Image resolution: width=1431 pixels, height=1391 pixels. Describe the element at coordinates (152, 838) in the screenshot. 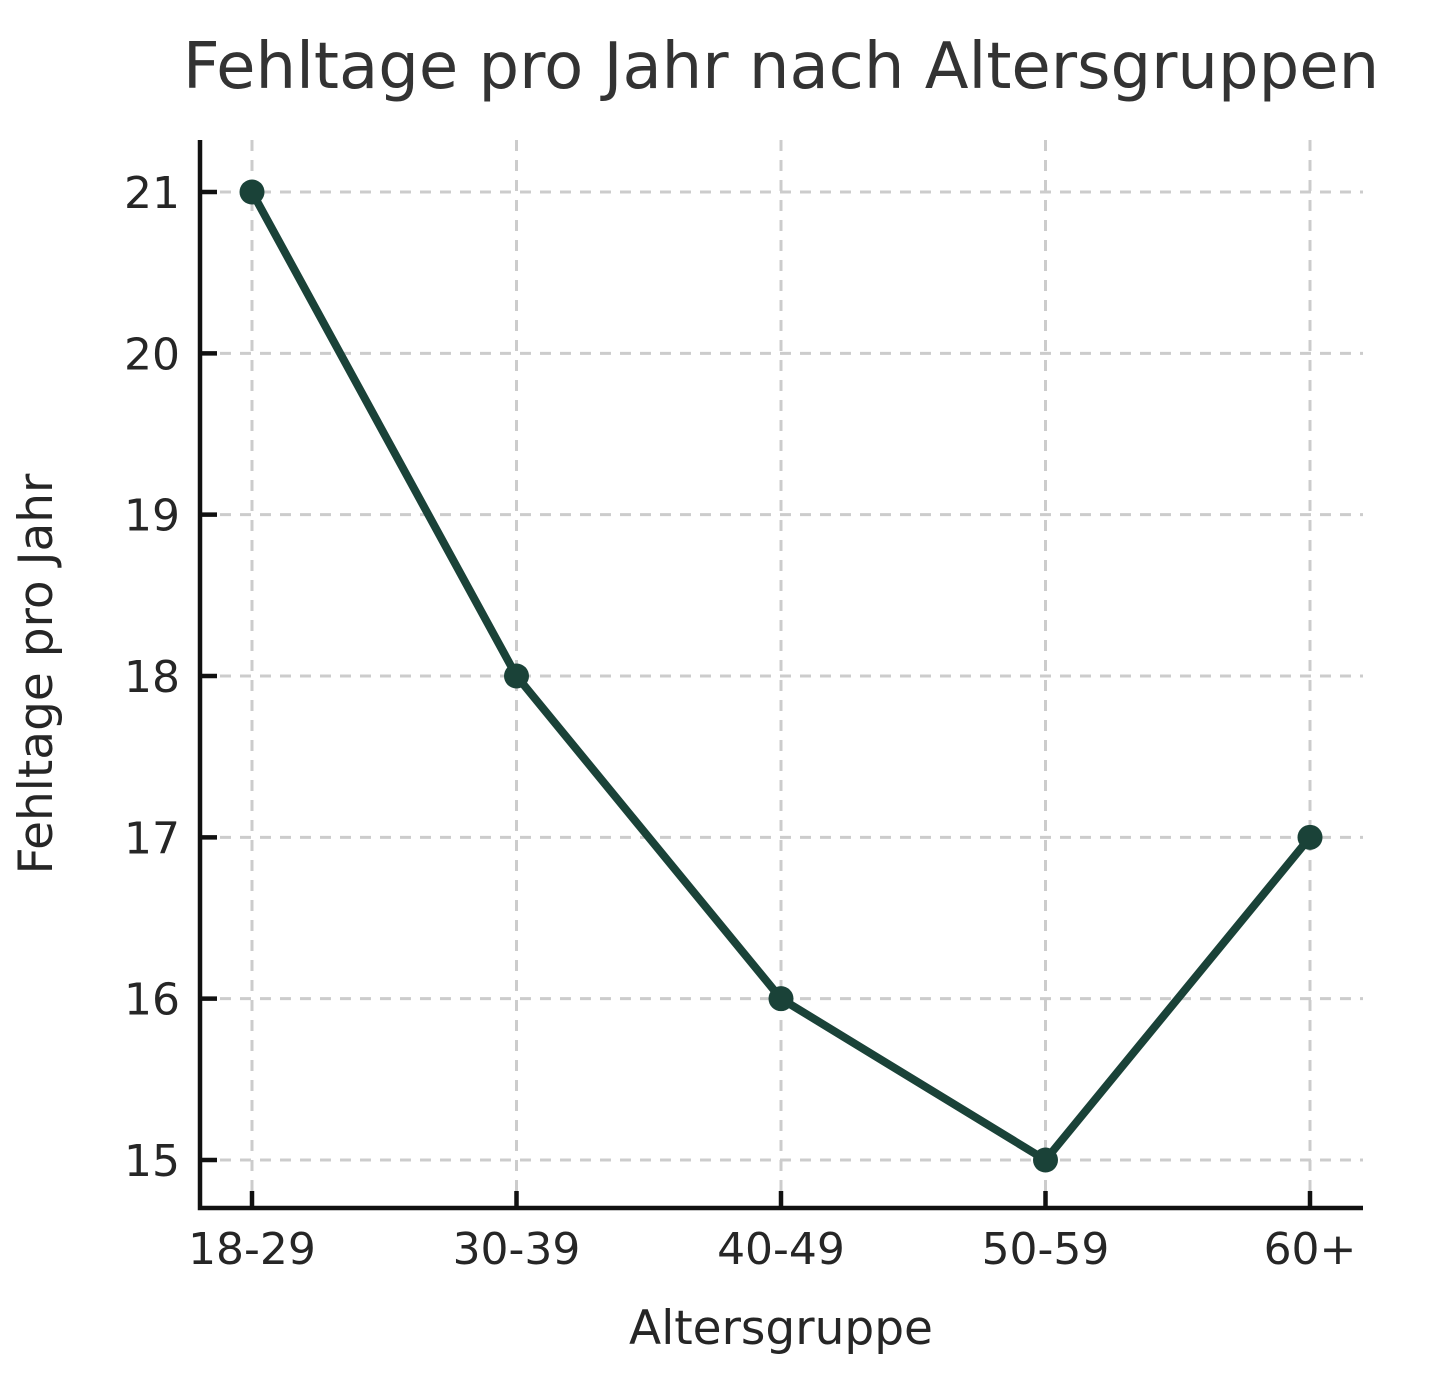

I see `y-tick-label: 17` at that location.